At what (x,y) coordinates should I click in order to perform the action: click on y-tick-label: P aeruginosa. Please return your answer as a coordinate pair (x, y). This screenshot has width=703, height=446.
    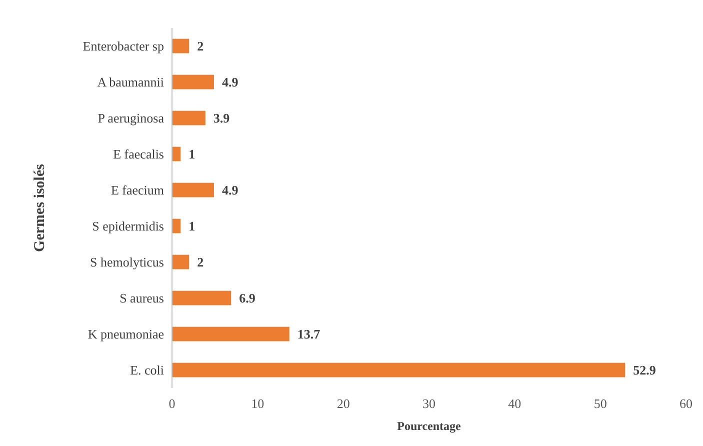
    Looking at the image, I should click on (131, 118).